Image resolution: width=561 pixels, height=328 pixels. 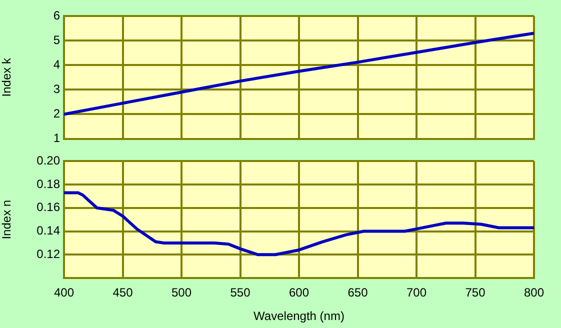 I want to click on y-tick-label: 6, so click(x=56, y=15).